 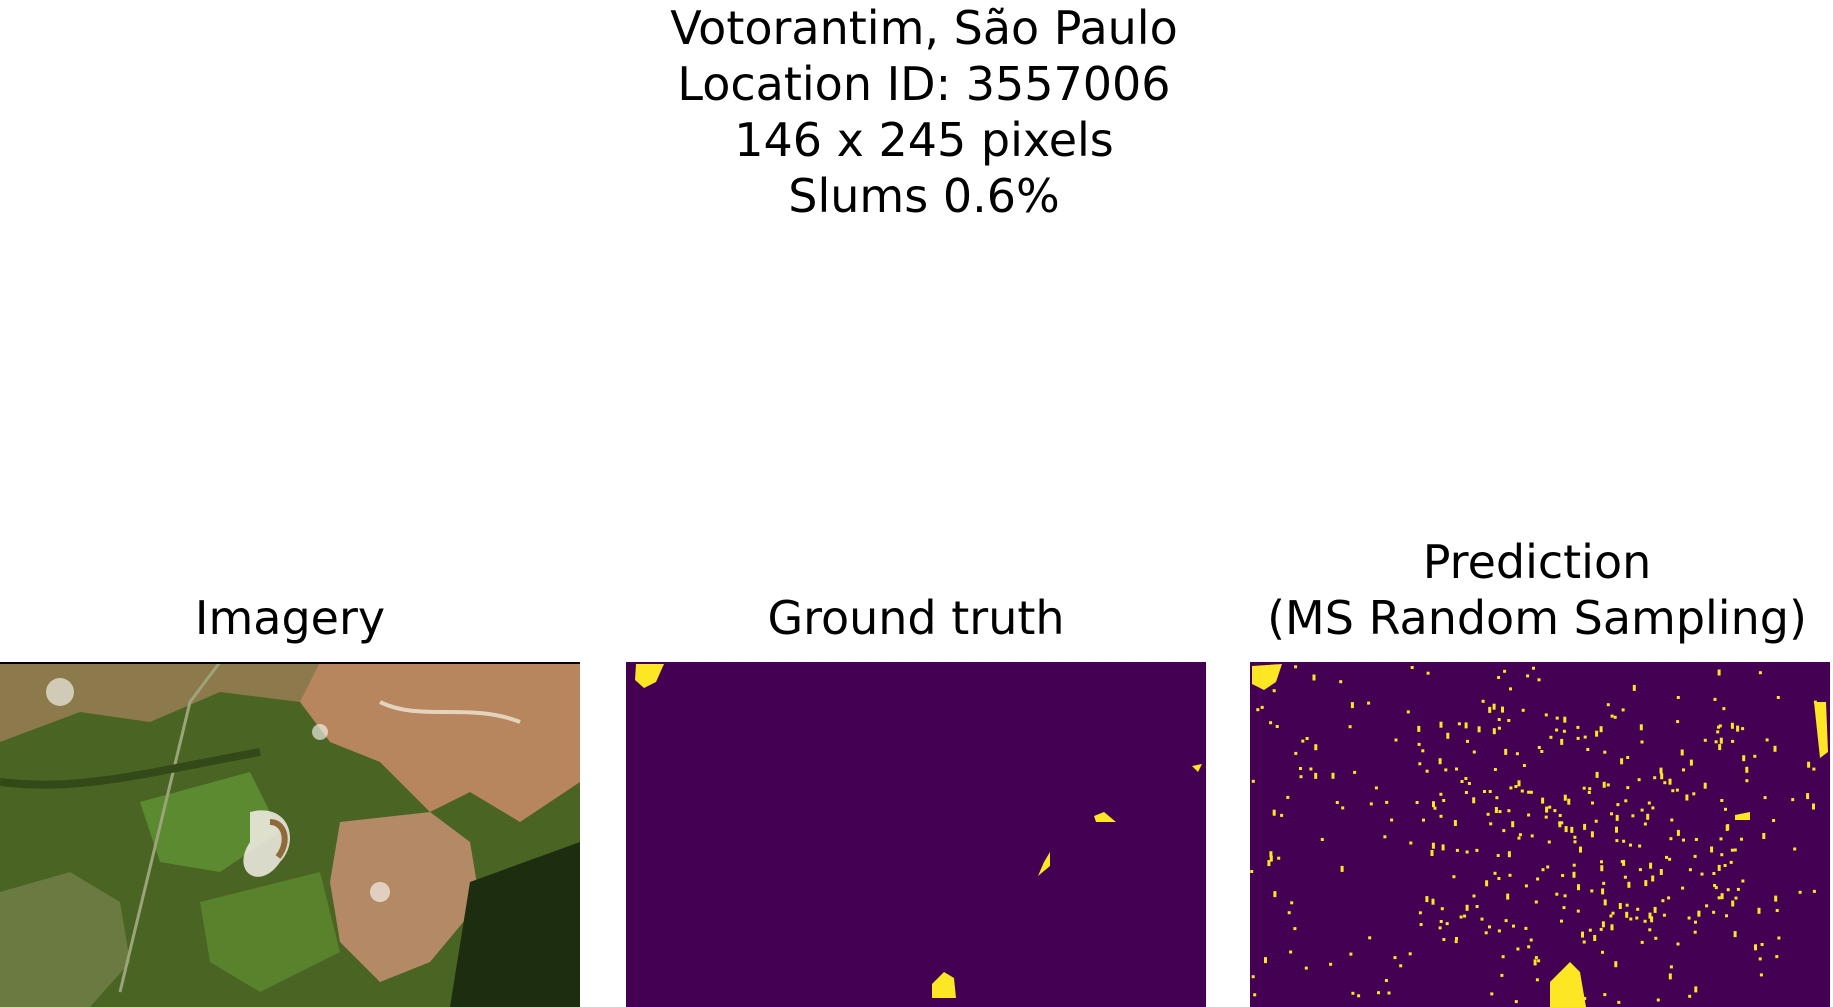 What do you see at coordinates (1821, 730) in the screenshot?
I see `predicted-slum-cluster` at bounding box center [1821, 730].